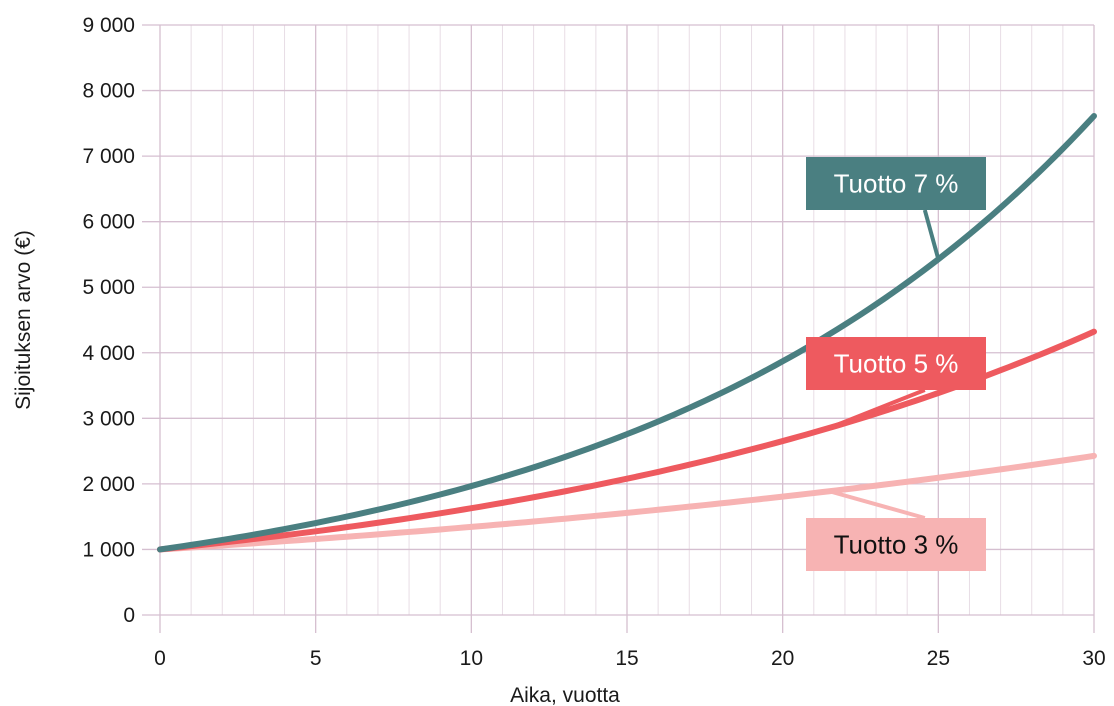  I want to click on y-tick-label: 7 000, so click(108, 156).